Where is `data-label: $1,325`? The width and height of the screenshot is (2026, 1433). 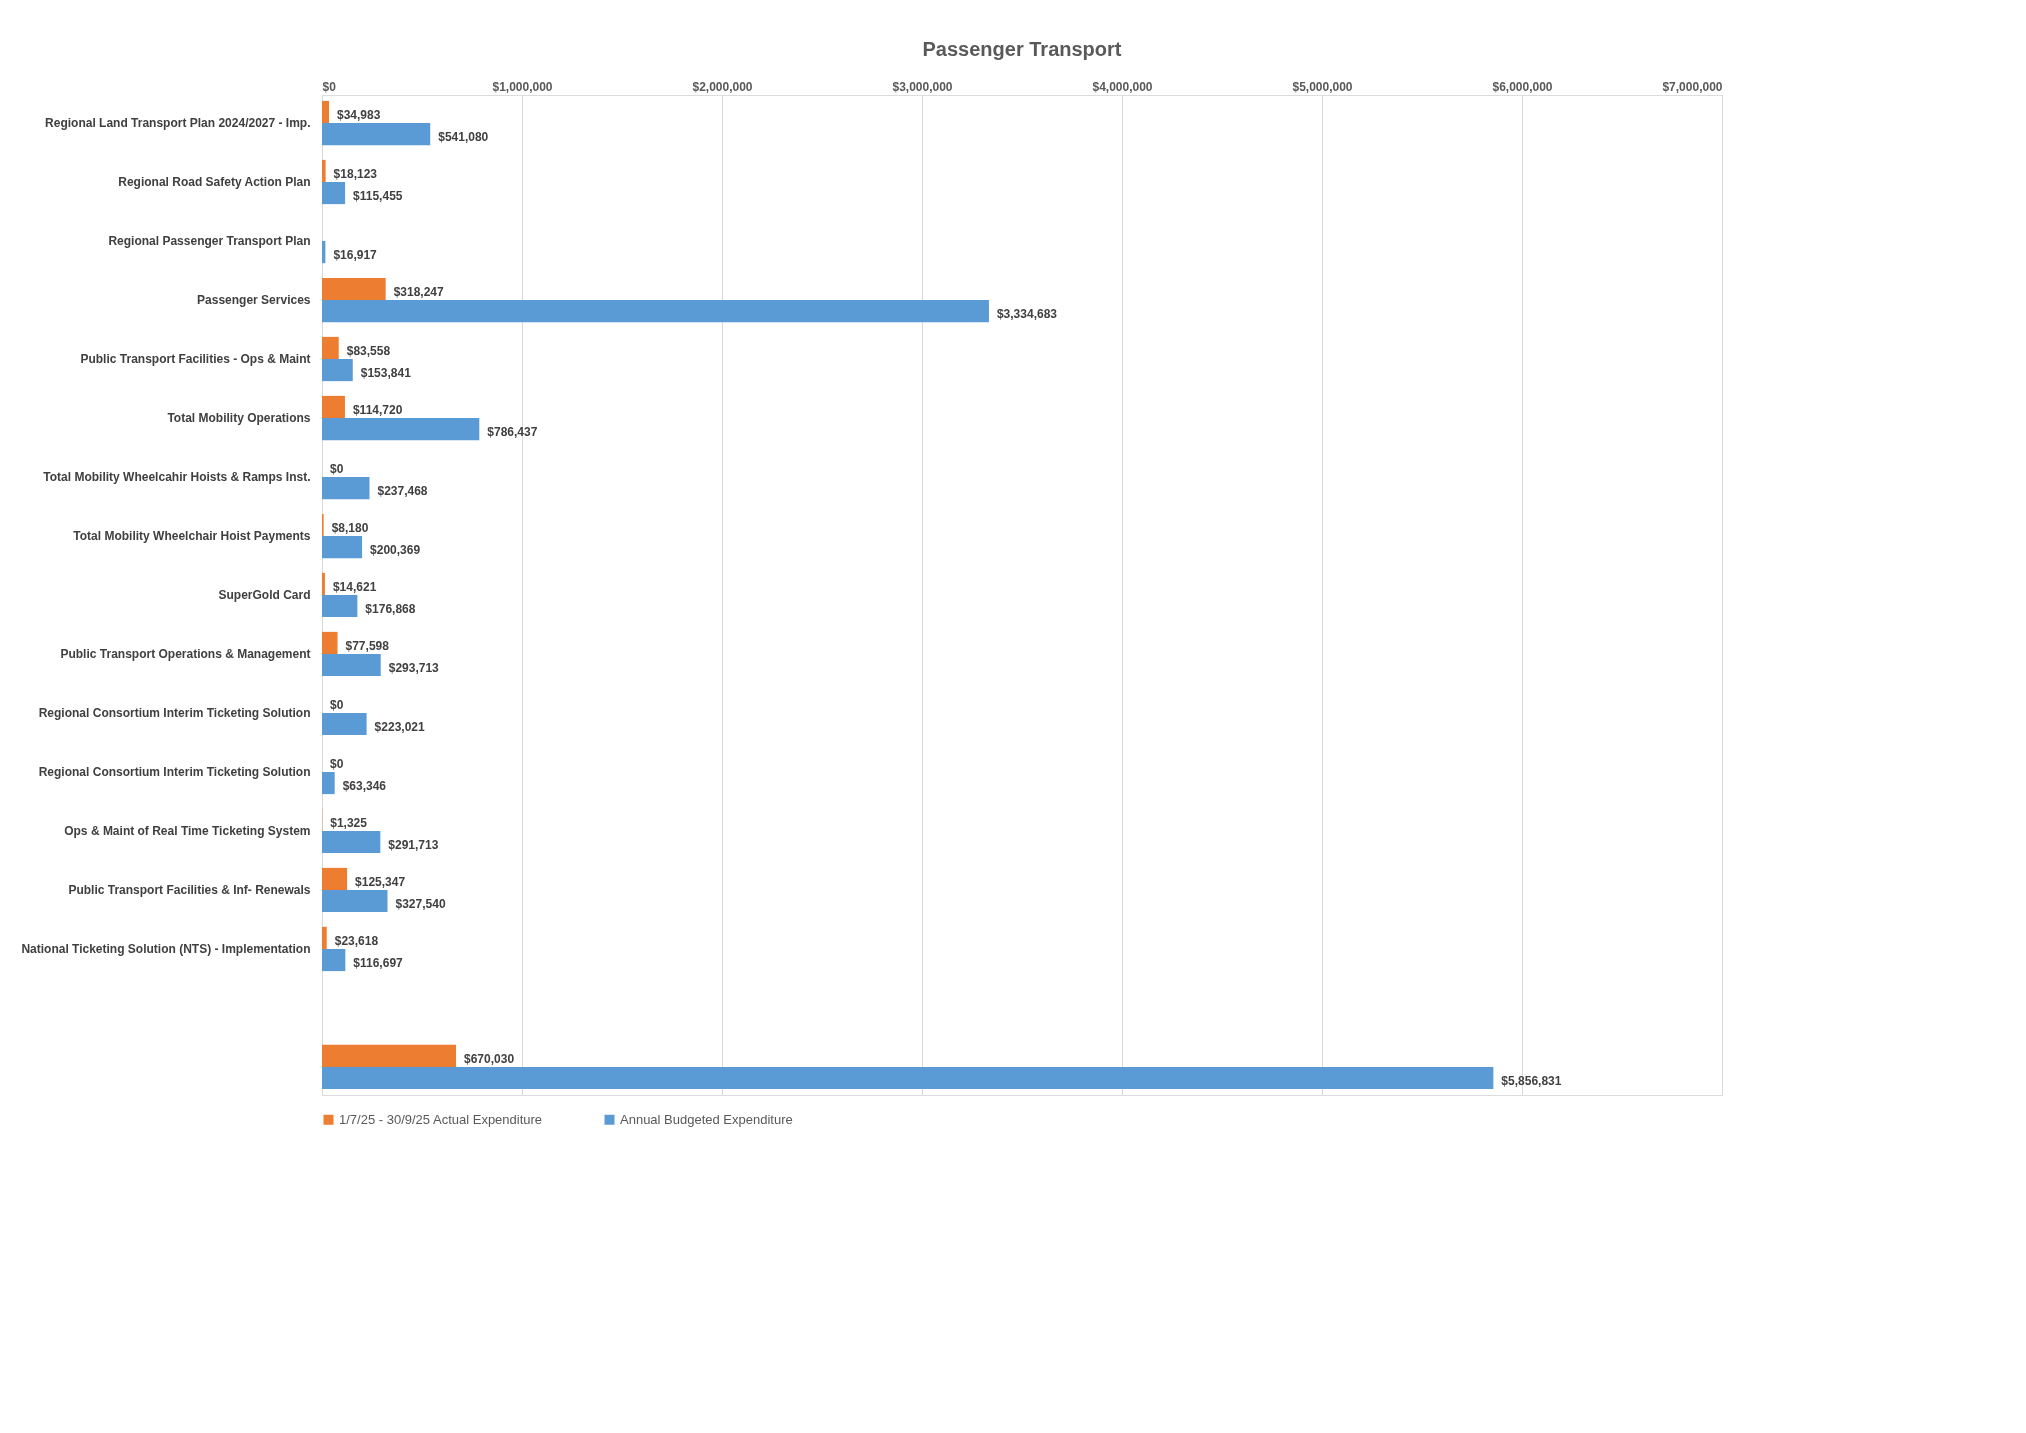 data-label: $1,325 is located at coordinates (349, 822).